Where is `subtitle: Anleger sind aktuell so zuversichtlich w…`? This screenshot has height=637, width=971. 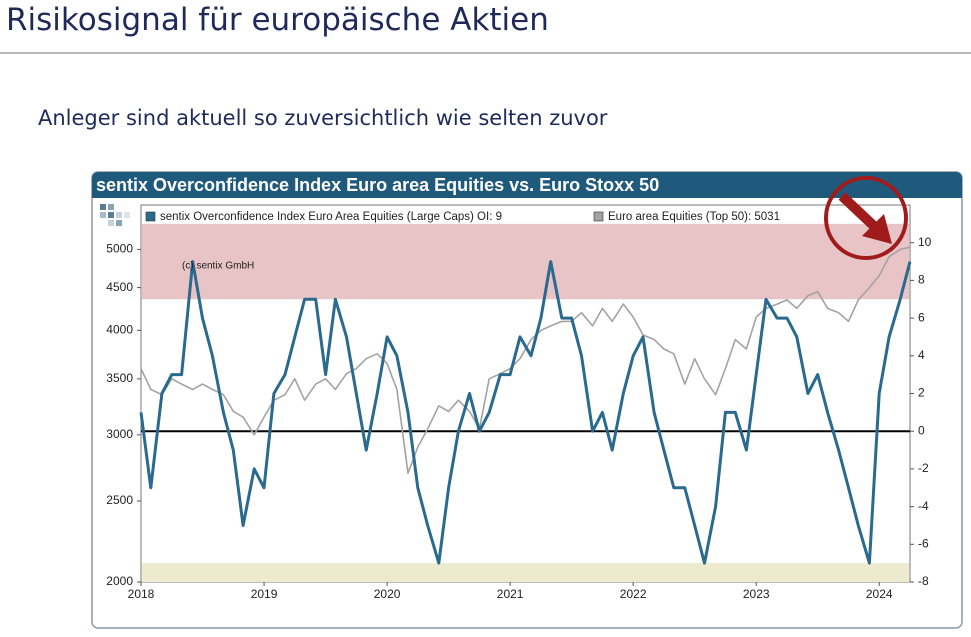 subtitle: Anleger sind aktuell so zuversichtlich w… is located at coordinates (323, 118).